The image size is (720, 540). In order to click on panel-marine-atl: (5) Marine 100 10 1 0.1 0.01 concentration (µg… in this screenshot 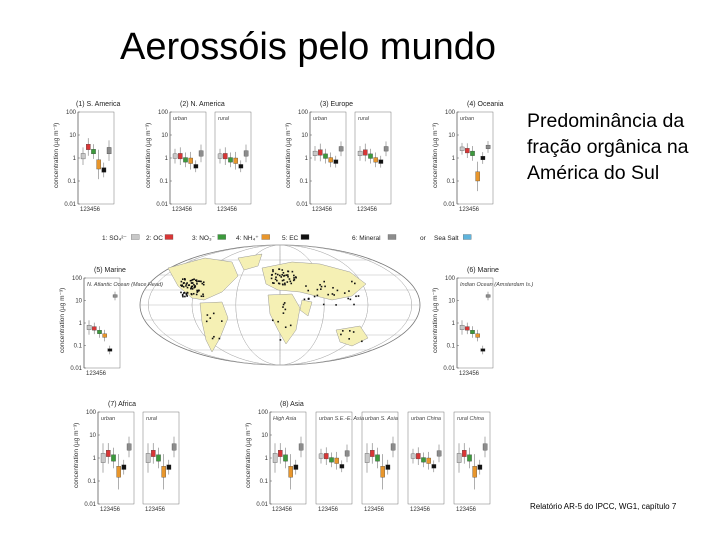, I will do `click(111, 322)`.